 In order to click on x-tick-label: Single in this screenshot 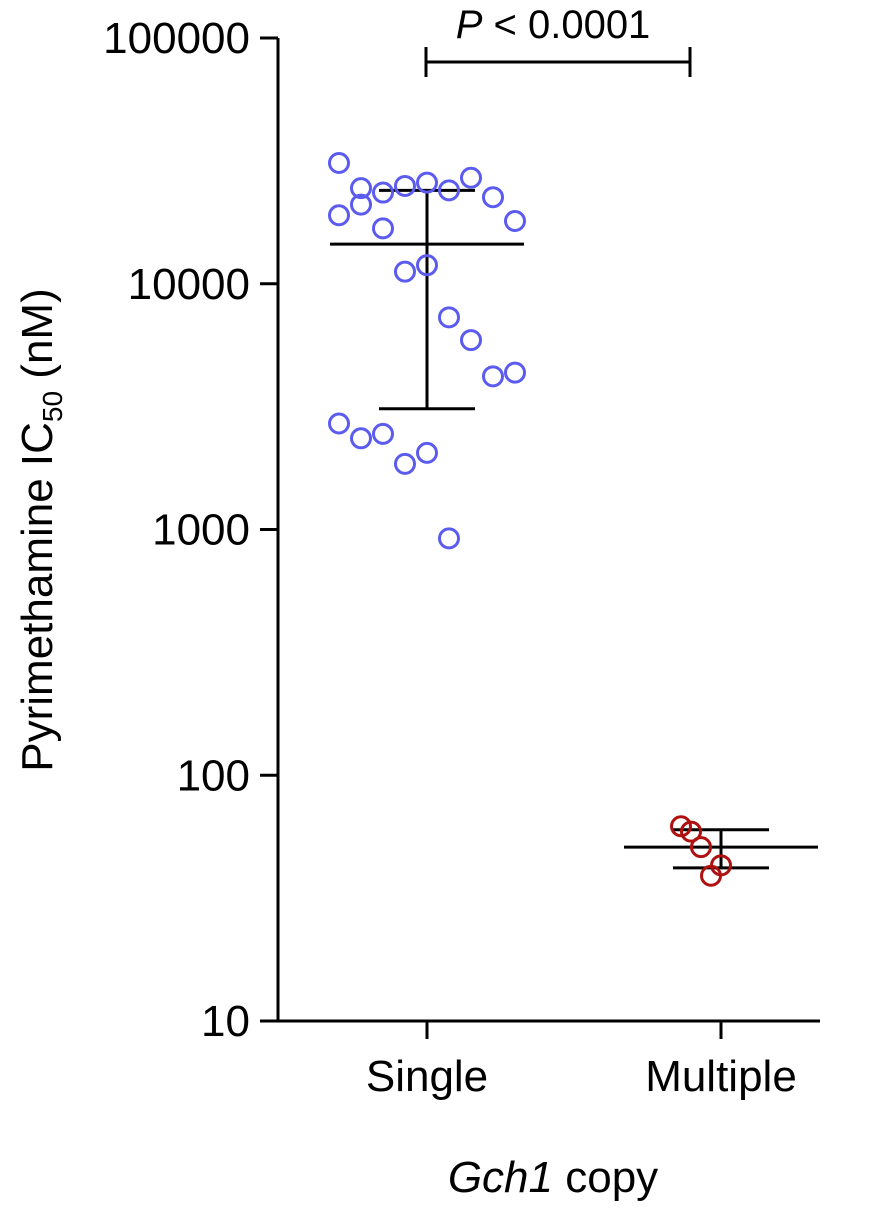, I will do `click(427, 1076)`.